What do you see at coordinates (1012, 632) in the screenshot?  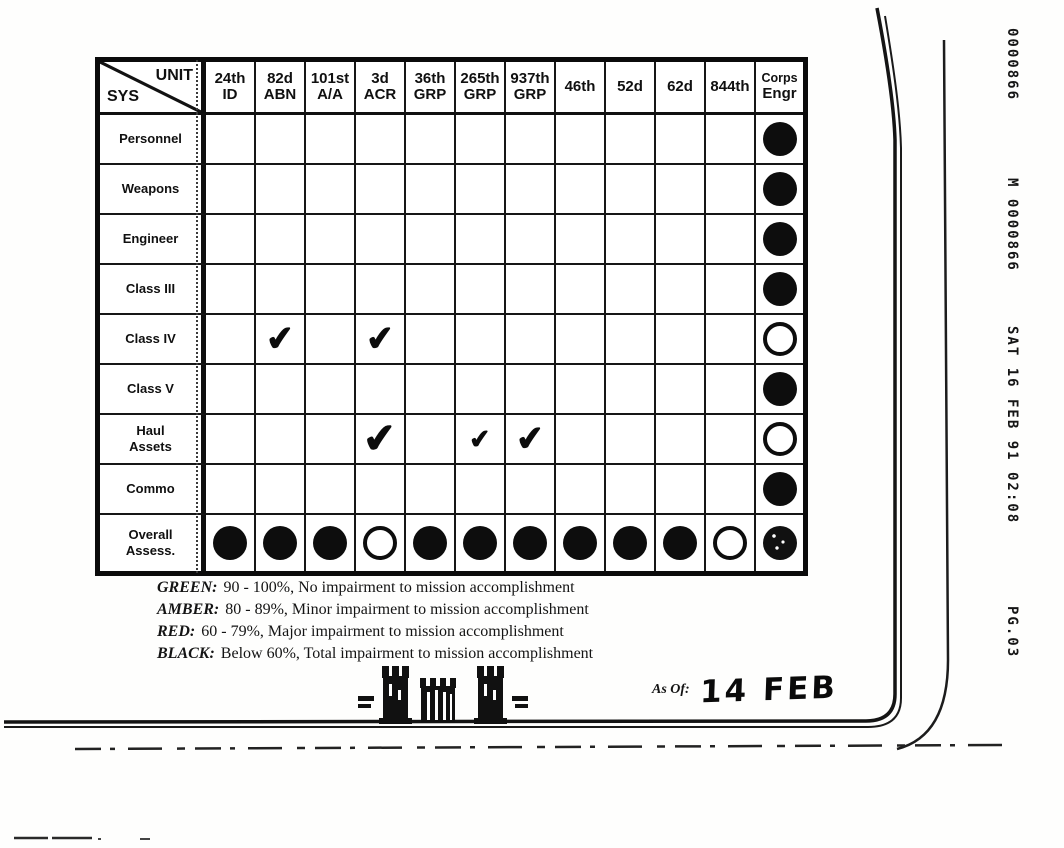 I see `fax-page-number: PG.03` at bounding box center [1012, 632].